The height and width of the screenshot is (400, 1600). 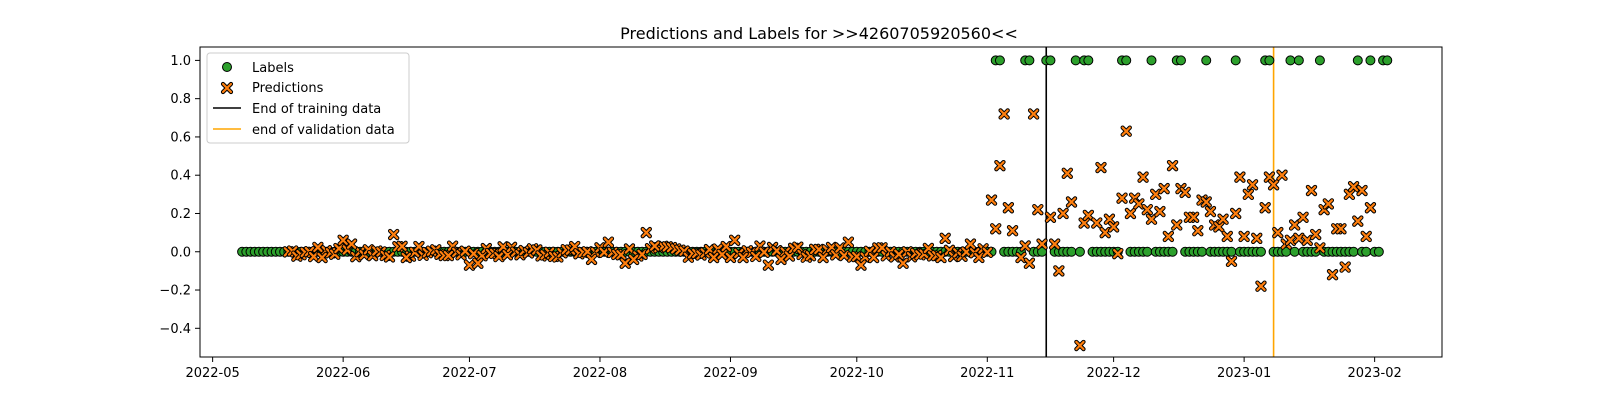 I want to click on legend-box, so click(x=308, y=98).